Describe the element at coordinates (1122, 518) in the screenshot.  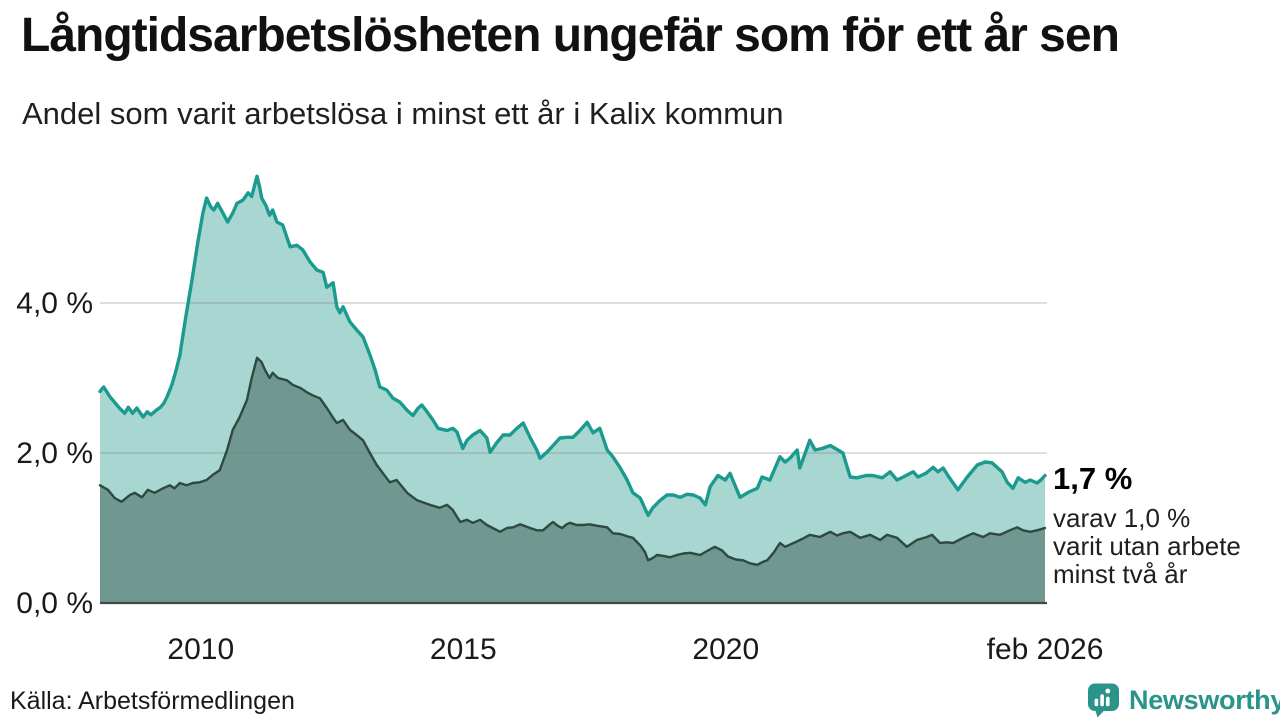
I see `annotation-line-1: varav 1,0 %` at that location.